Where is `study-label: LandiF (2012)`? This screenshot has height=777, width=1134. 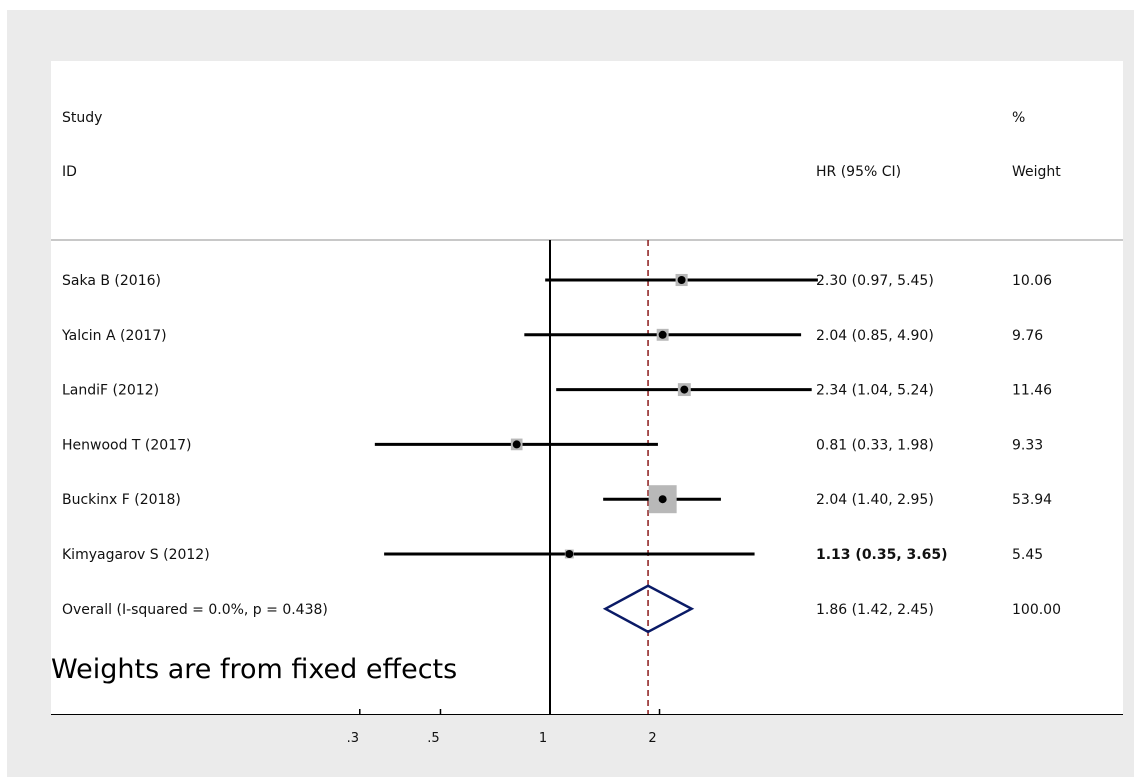 study-label: LandiF (2012) is located at coordinates (110, 391).